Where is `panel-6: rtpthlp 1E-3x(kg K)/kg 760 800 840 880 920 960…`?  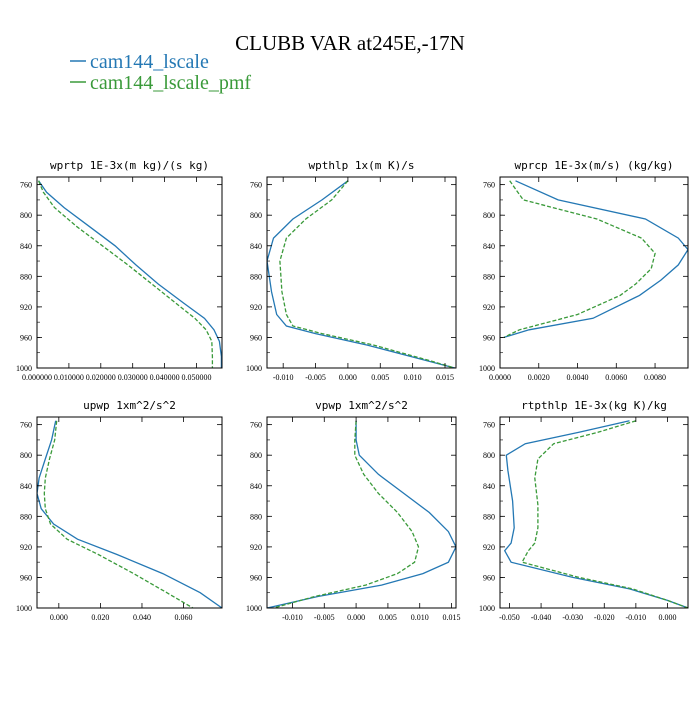 panel-6: rtpthlp 1E-3x(kg K)/kg 760 800 840 880 920 960… is located at coordinates (584, 510).